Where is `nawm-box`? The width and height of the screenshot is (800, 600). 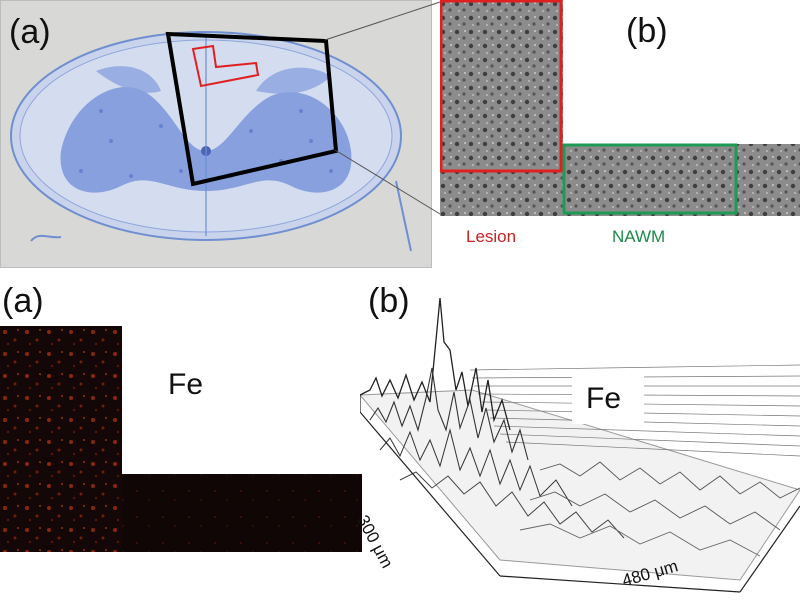
nawm-box is located at coordinates (650, 179).